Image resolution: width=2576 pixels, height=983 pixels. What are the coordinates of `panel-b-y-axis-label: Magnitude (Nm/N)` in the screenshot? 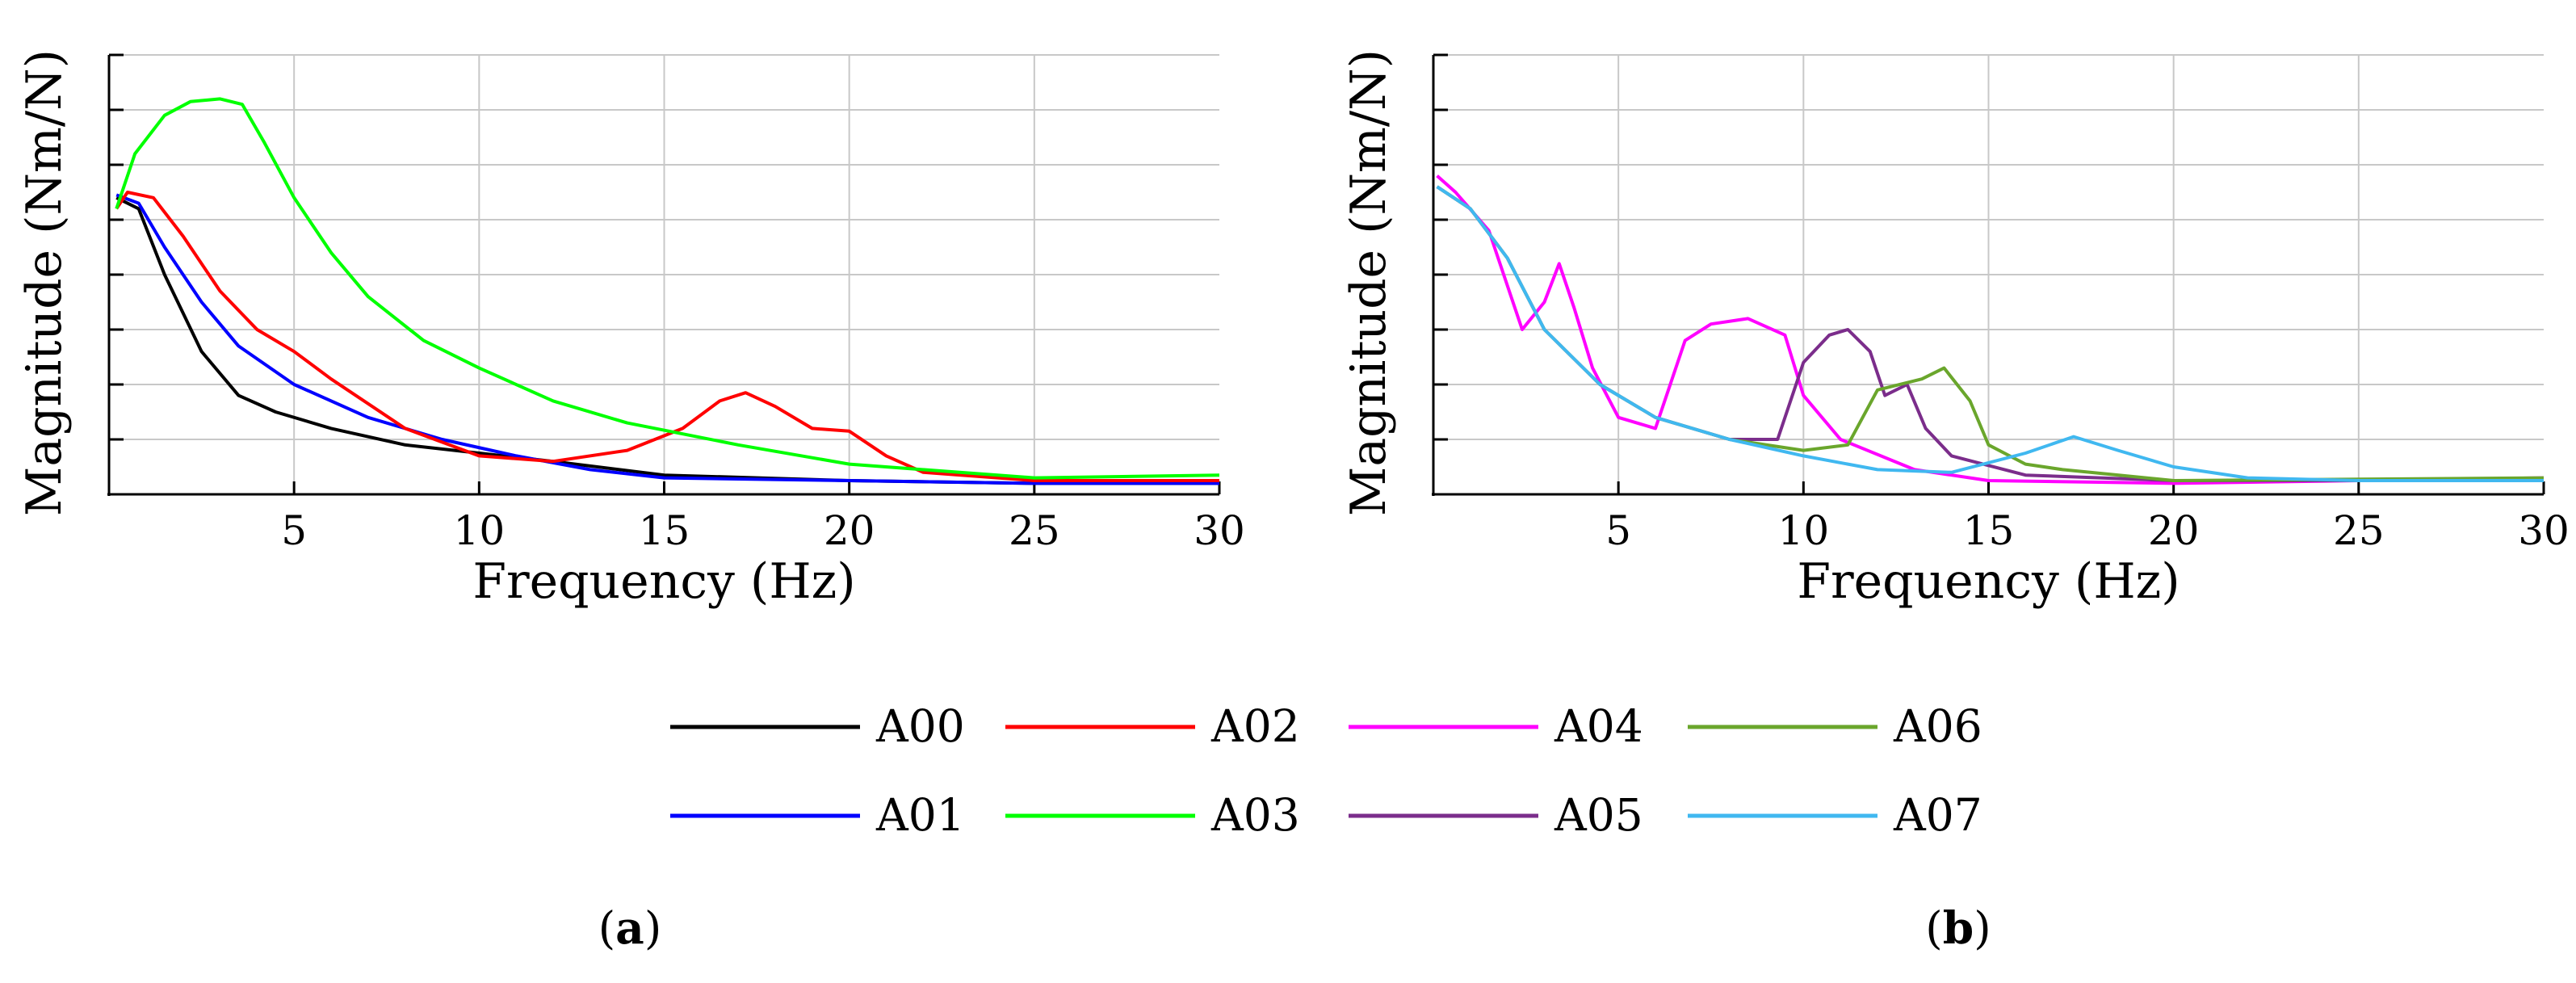 It's located at (1368, 282).